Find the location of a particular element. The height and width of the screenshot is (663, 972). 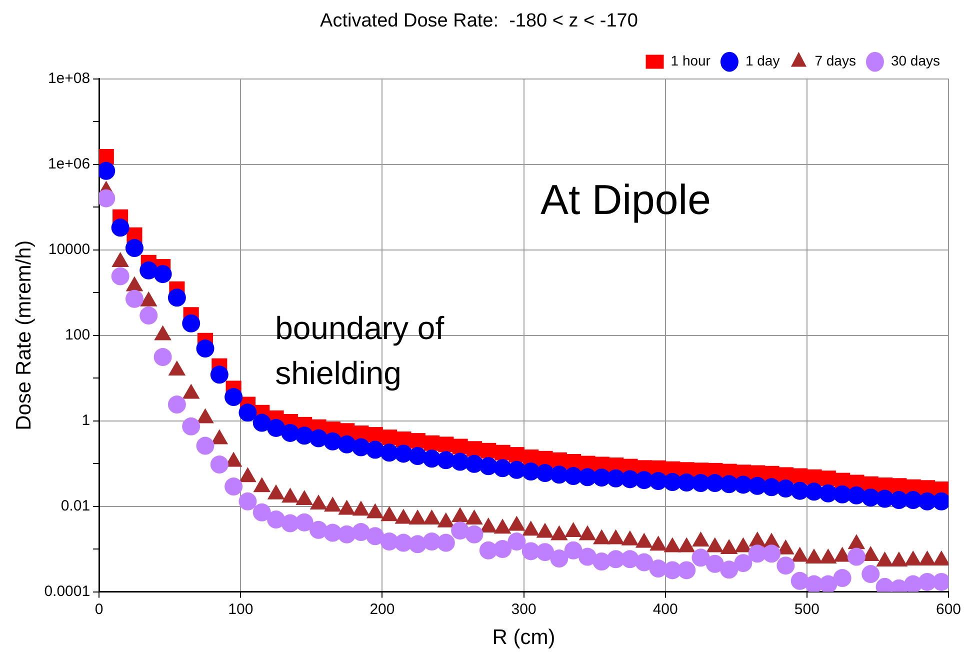

x-tick-label: 200 is located at coordinates (382, 609).